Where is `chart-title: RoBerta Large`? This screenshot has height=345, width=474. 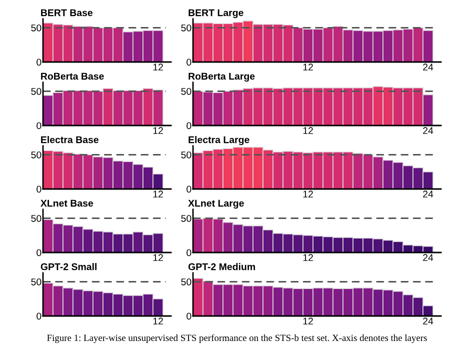
chart-title: RoBerta Large is located at coordinates (221, 77).